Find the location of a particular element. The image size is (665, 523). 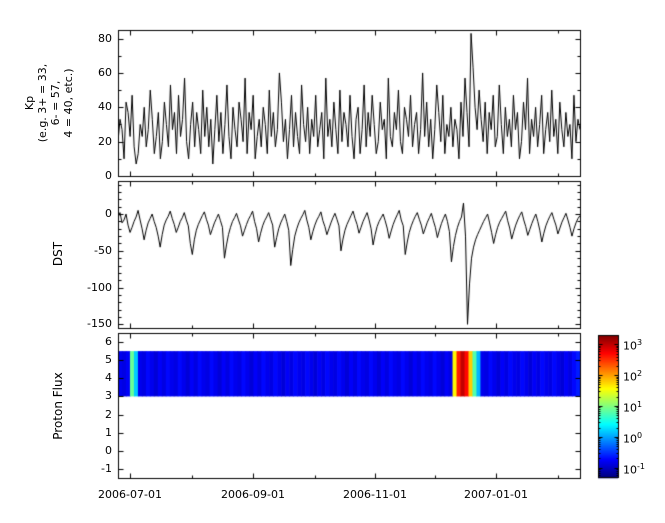

kp-ytick-label: 0 is located at coordinates (108, 175).